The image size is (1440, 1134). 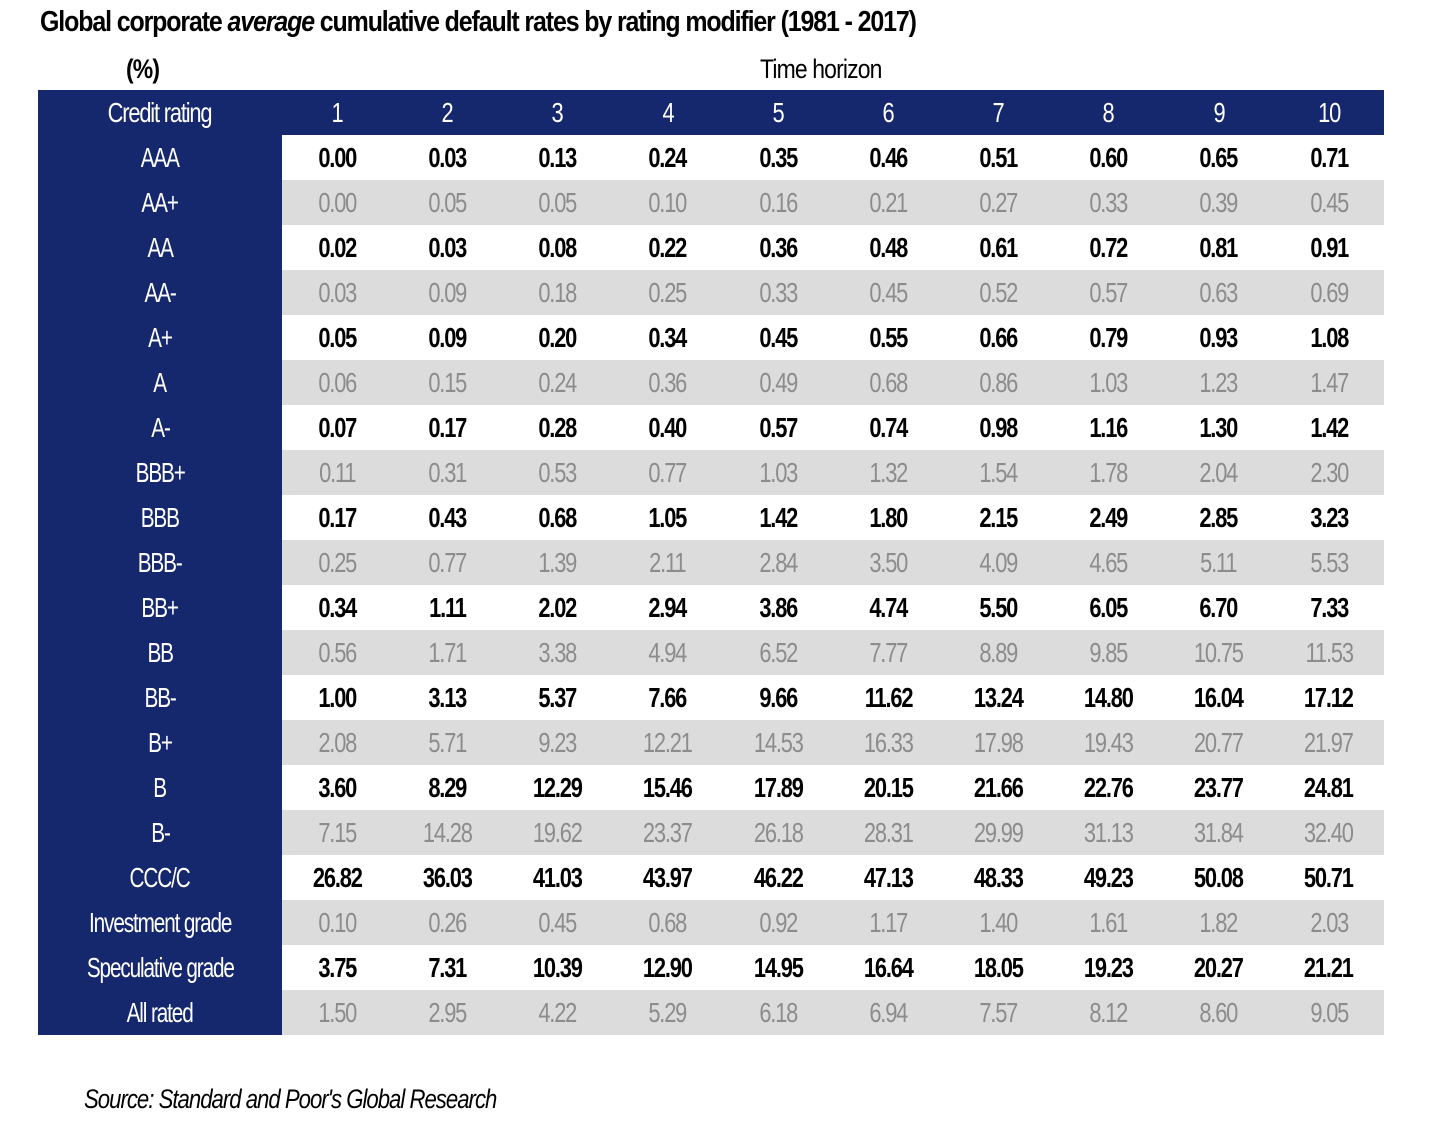 I want to click on table-cell-text: 2.02, so click(x=558, y=607).